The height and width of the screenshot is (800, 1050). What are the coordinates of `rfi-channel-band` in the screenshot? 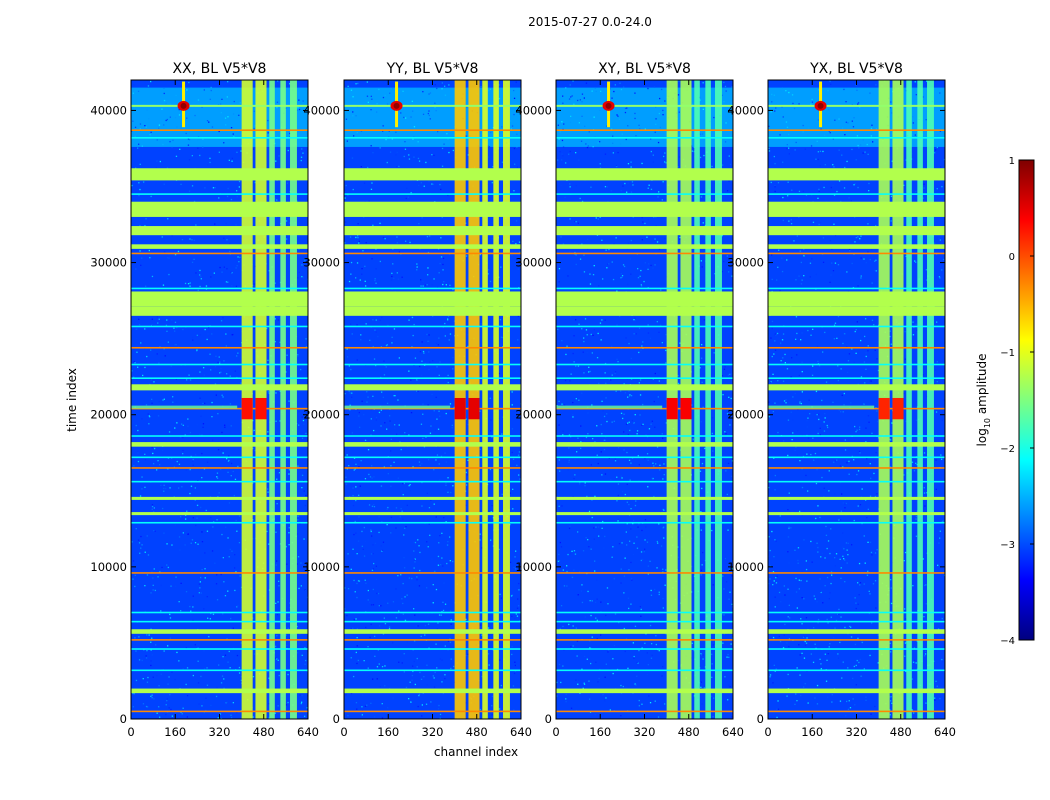 It's located at (272, 399).